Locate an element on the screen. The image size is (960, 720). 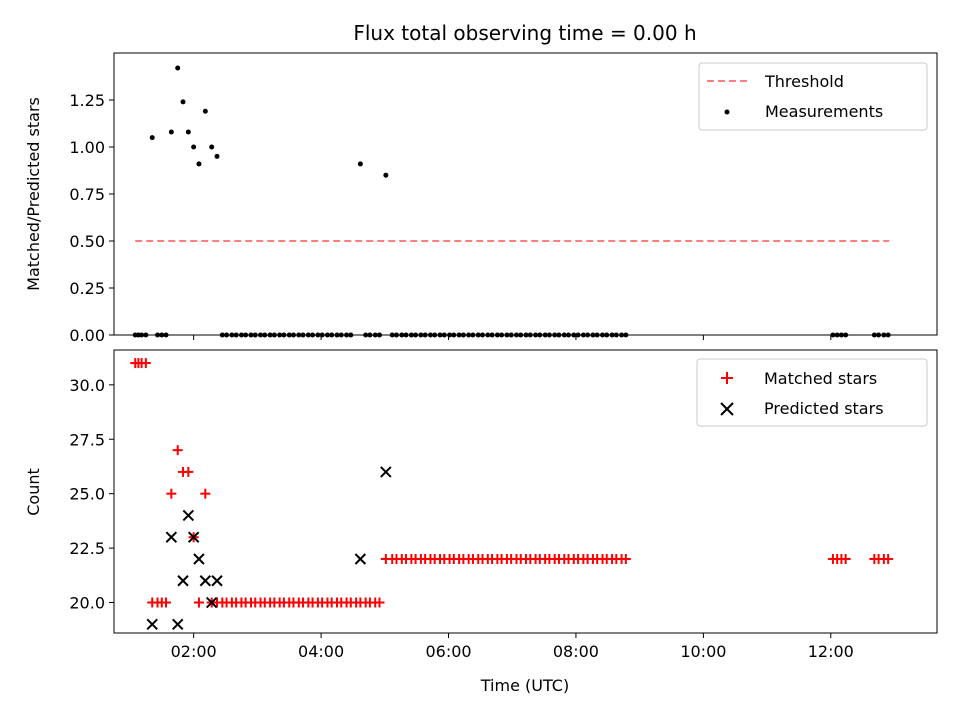
bottom-legend-box is located at coordinates (812, 392).